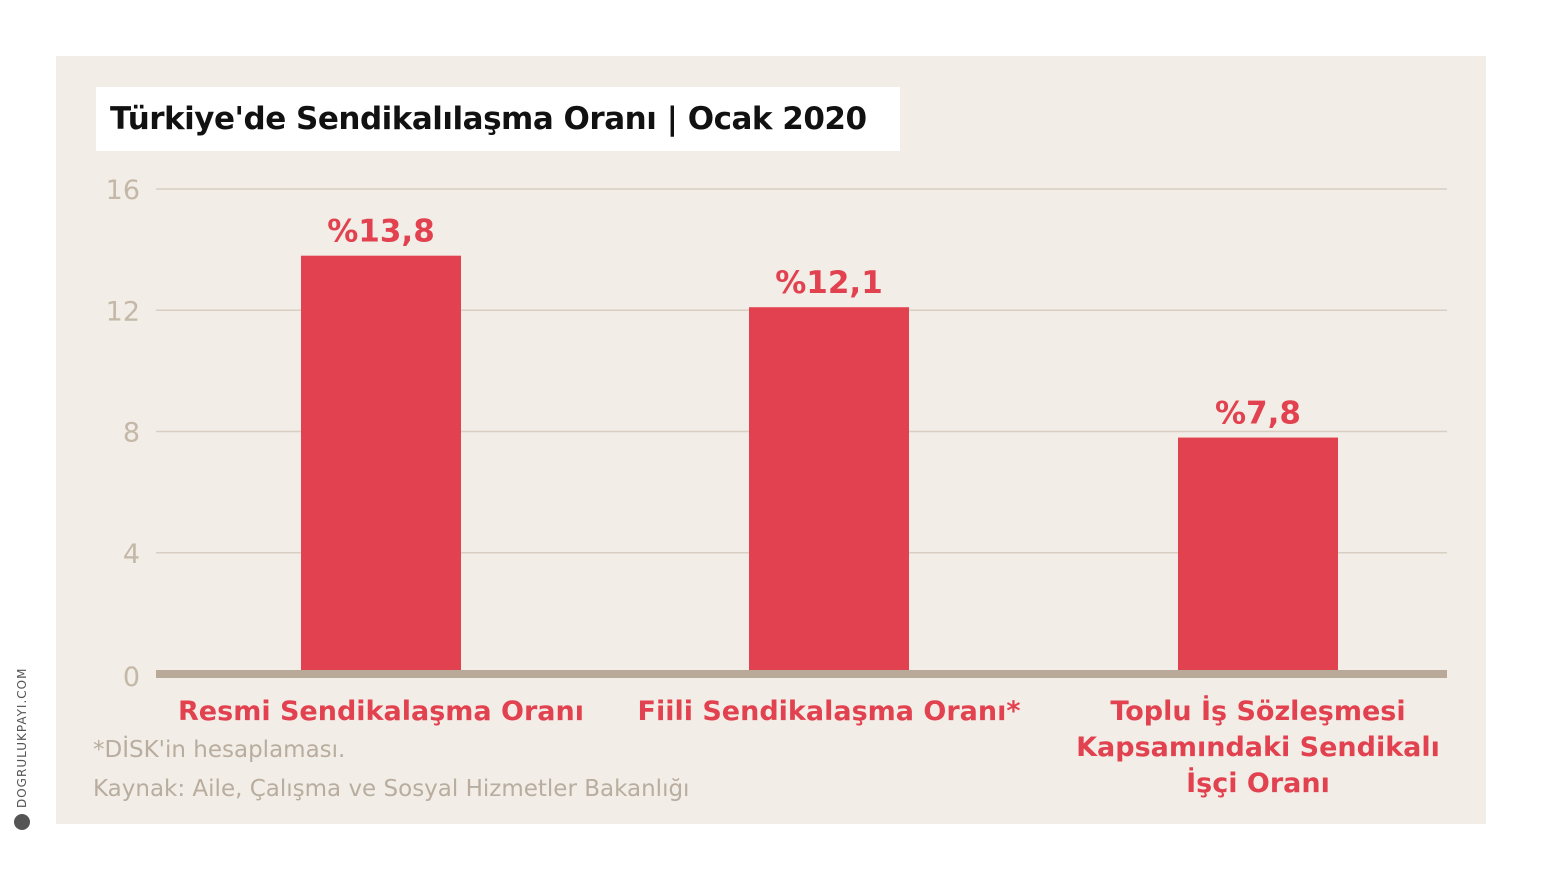  Describe the element at coordinates (1258, 414) in the screenshot. I see `data-label: %7,8` at that location.